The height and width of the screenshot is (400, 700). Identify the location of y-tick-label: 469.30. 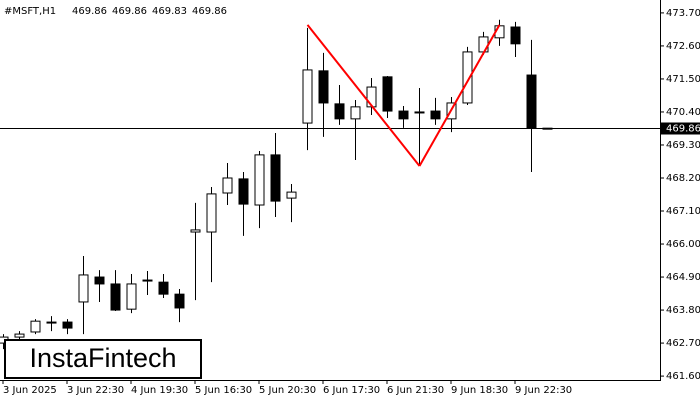
(683, 145).